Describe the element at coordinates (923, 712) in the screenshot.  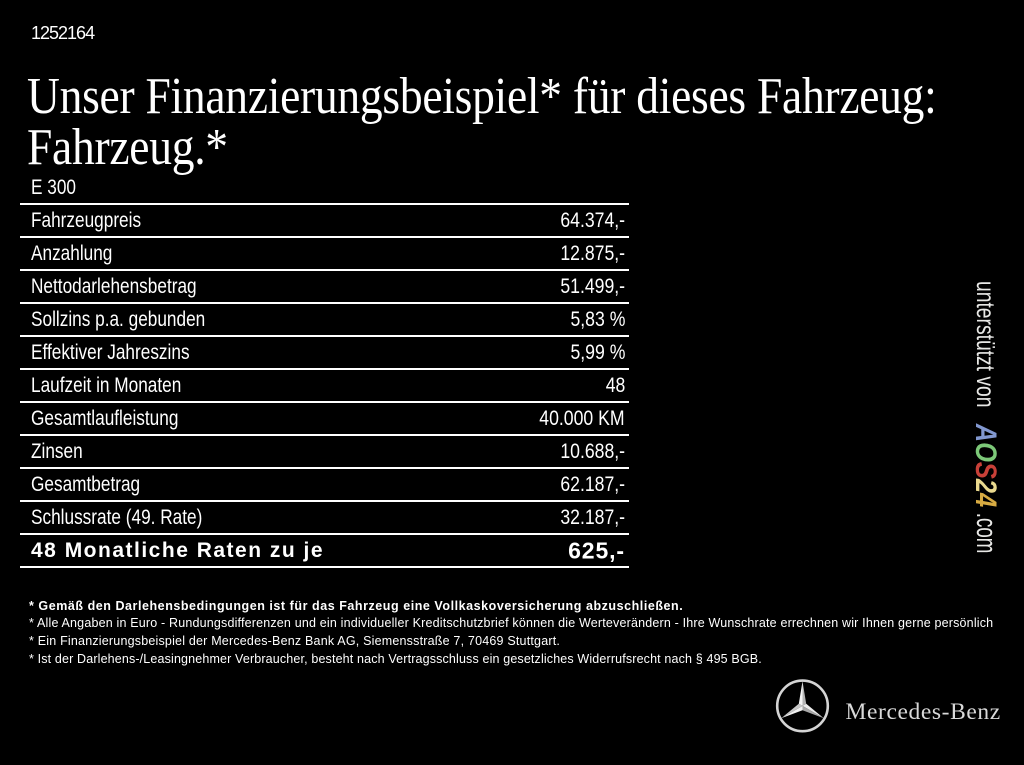
I see `svg-text: Mercedes-Benz` at that location.